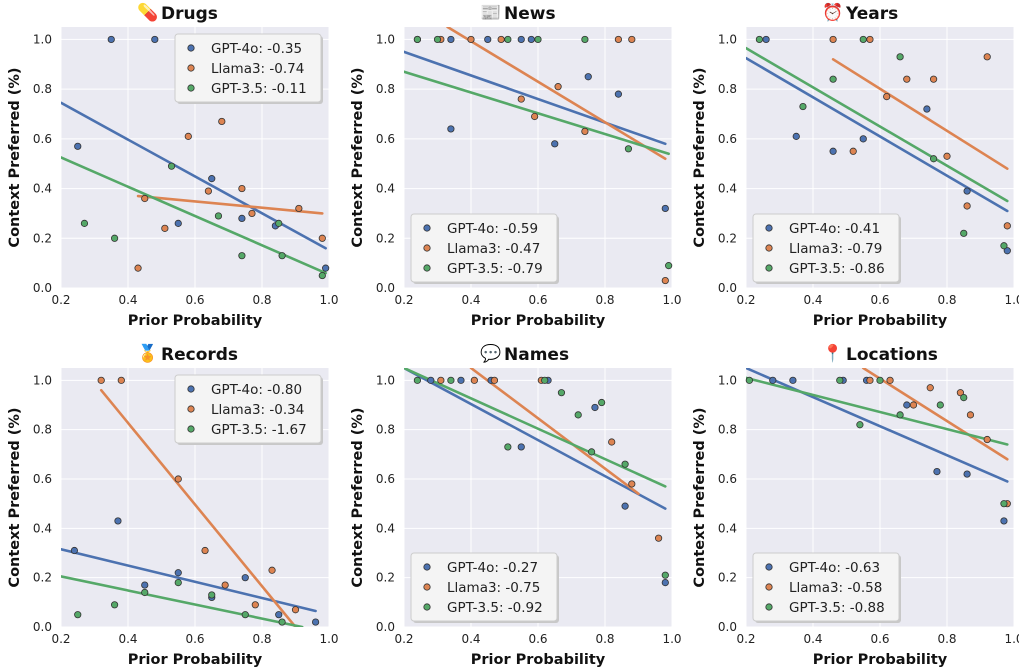 The height and width of the screenshot is (672, 1019). I want to click on legend-box, so click(248, 68).